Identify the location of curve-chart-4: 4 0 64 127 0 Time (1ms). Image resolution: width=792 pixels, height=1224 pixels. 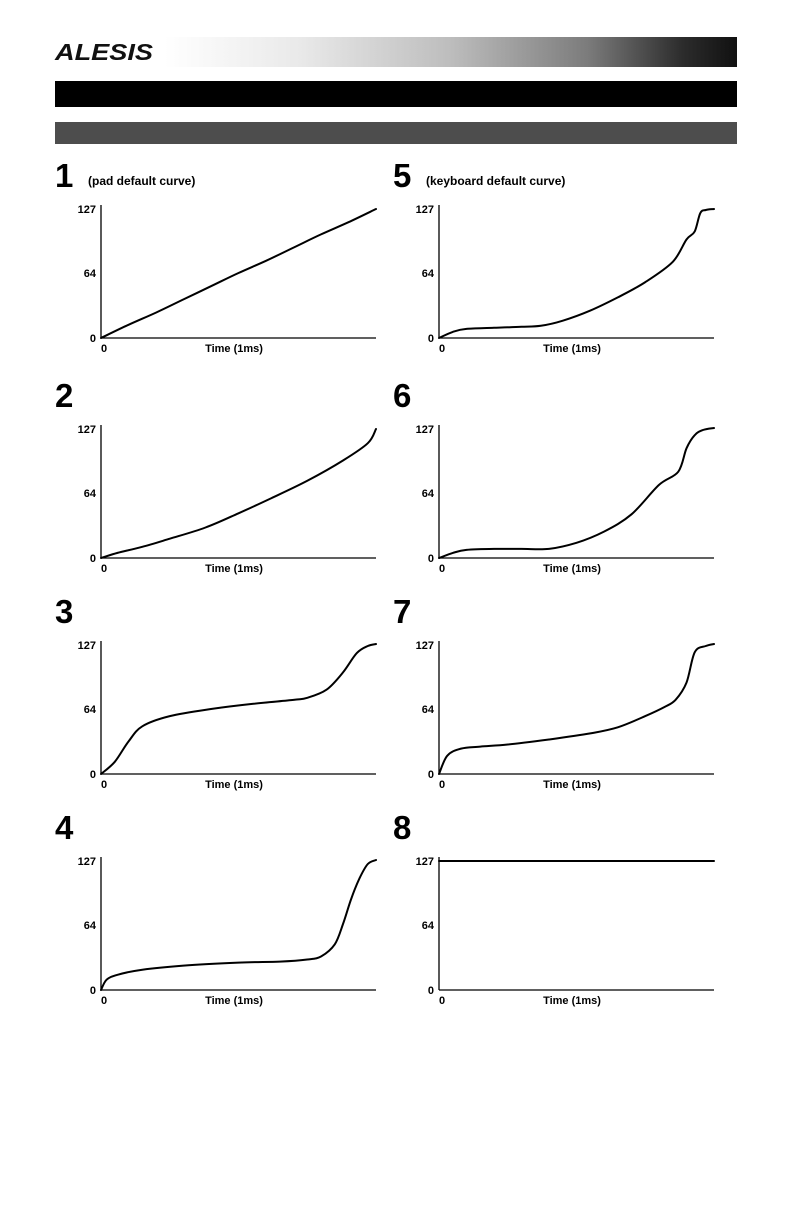
(216, 908).